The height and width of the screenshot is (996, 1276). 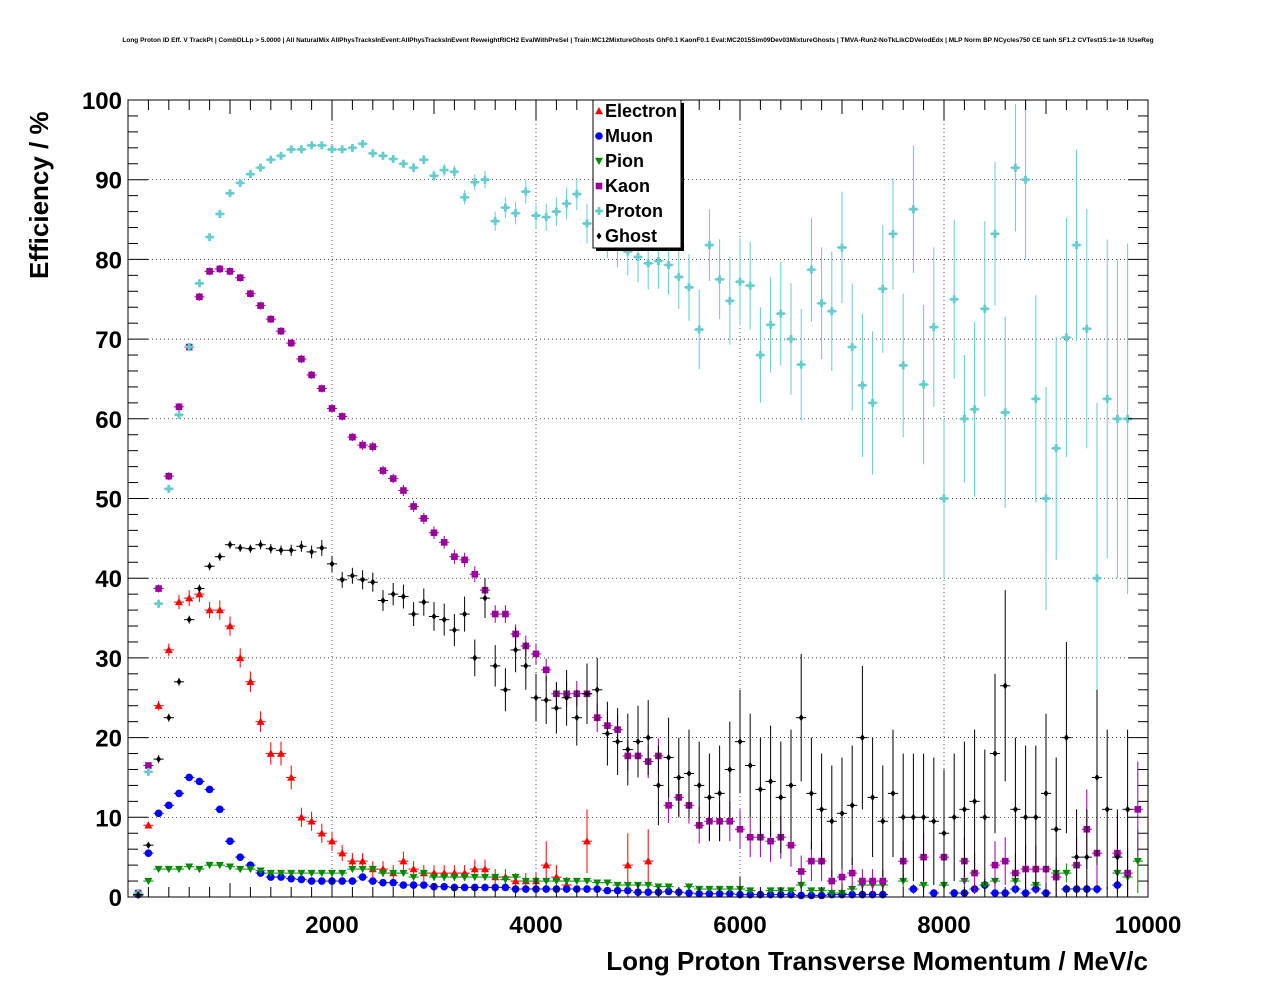 I want to click on legend-marker-electron, so click(x=599, y=111).